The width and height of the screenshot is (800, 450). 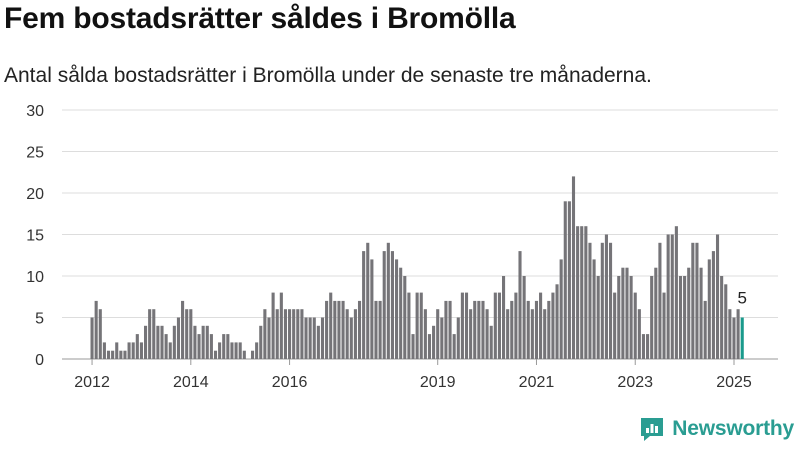 What do you see at coordinates (734, 382) in the screenshot?
I see `x-tick-label: 2025` at bounding box center [734, 382].